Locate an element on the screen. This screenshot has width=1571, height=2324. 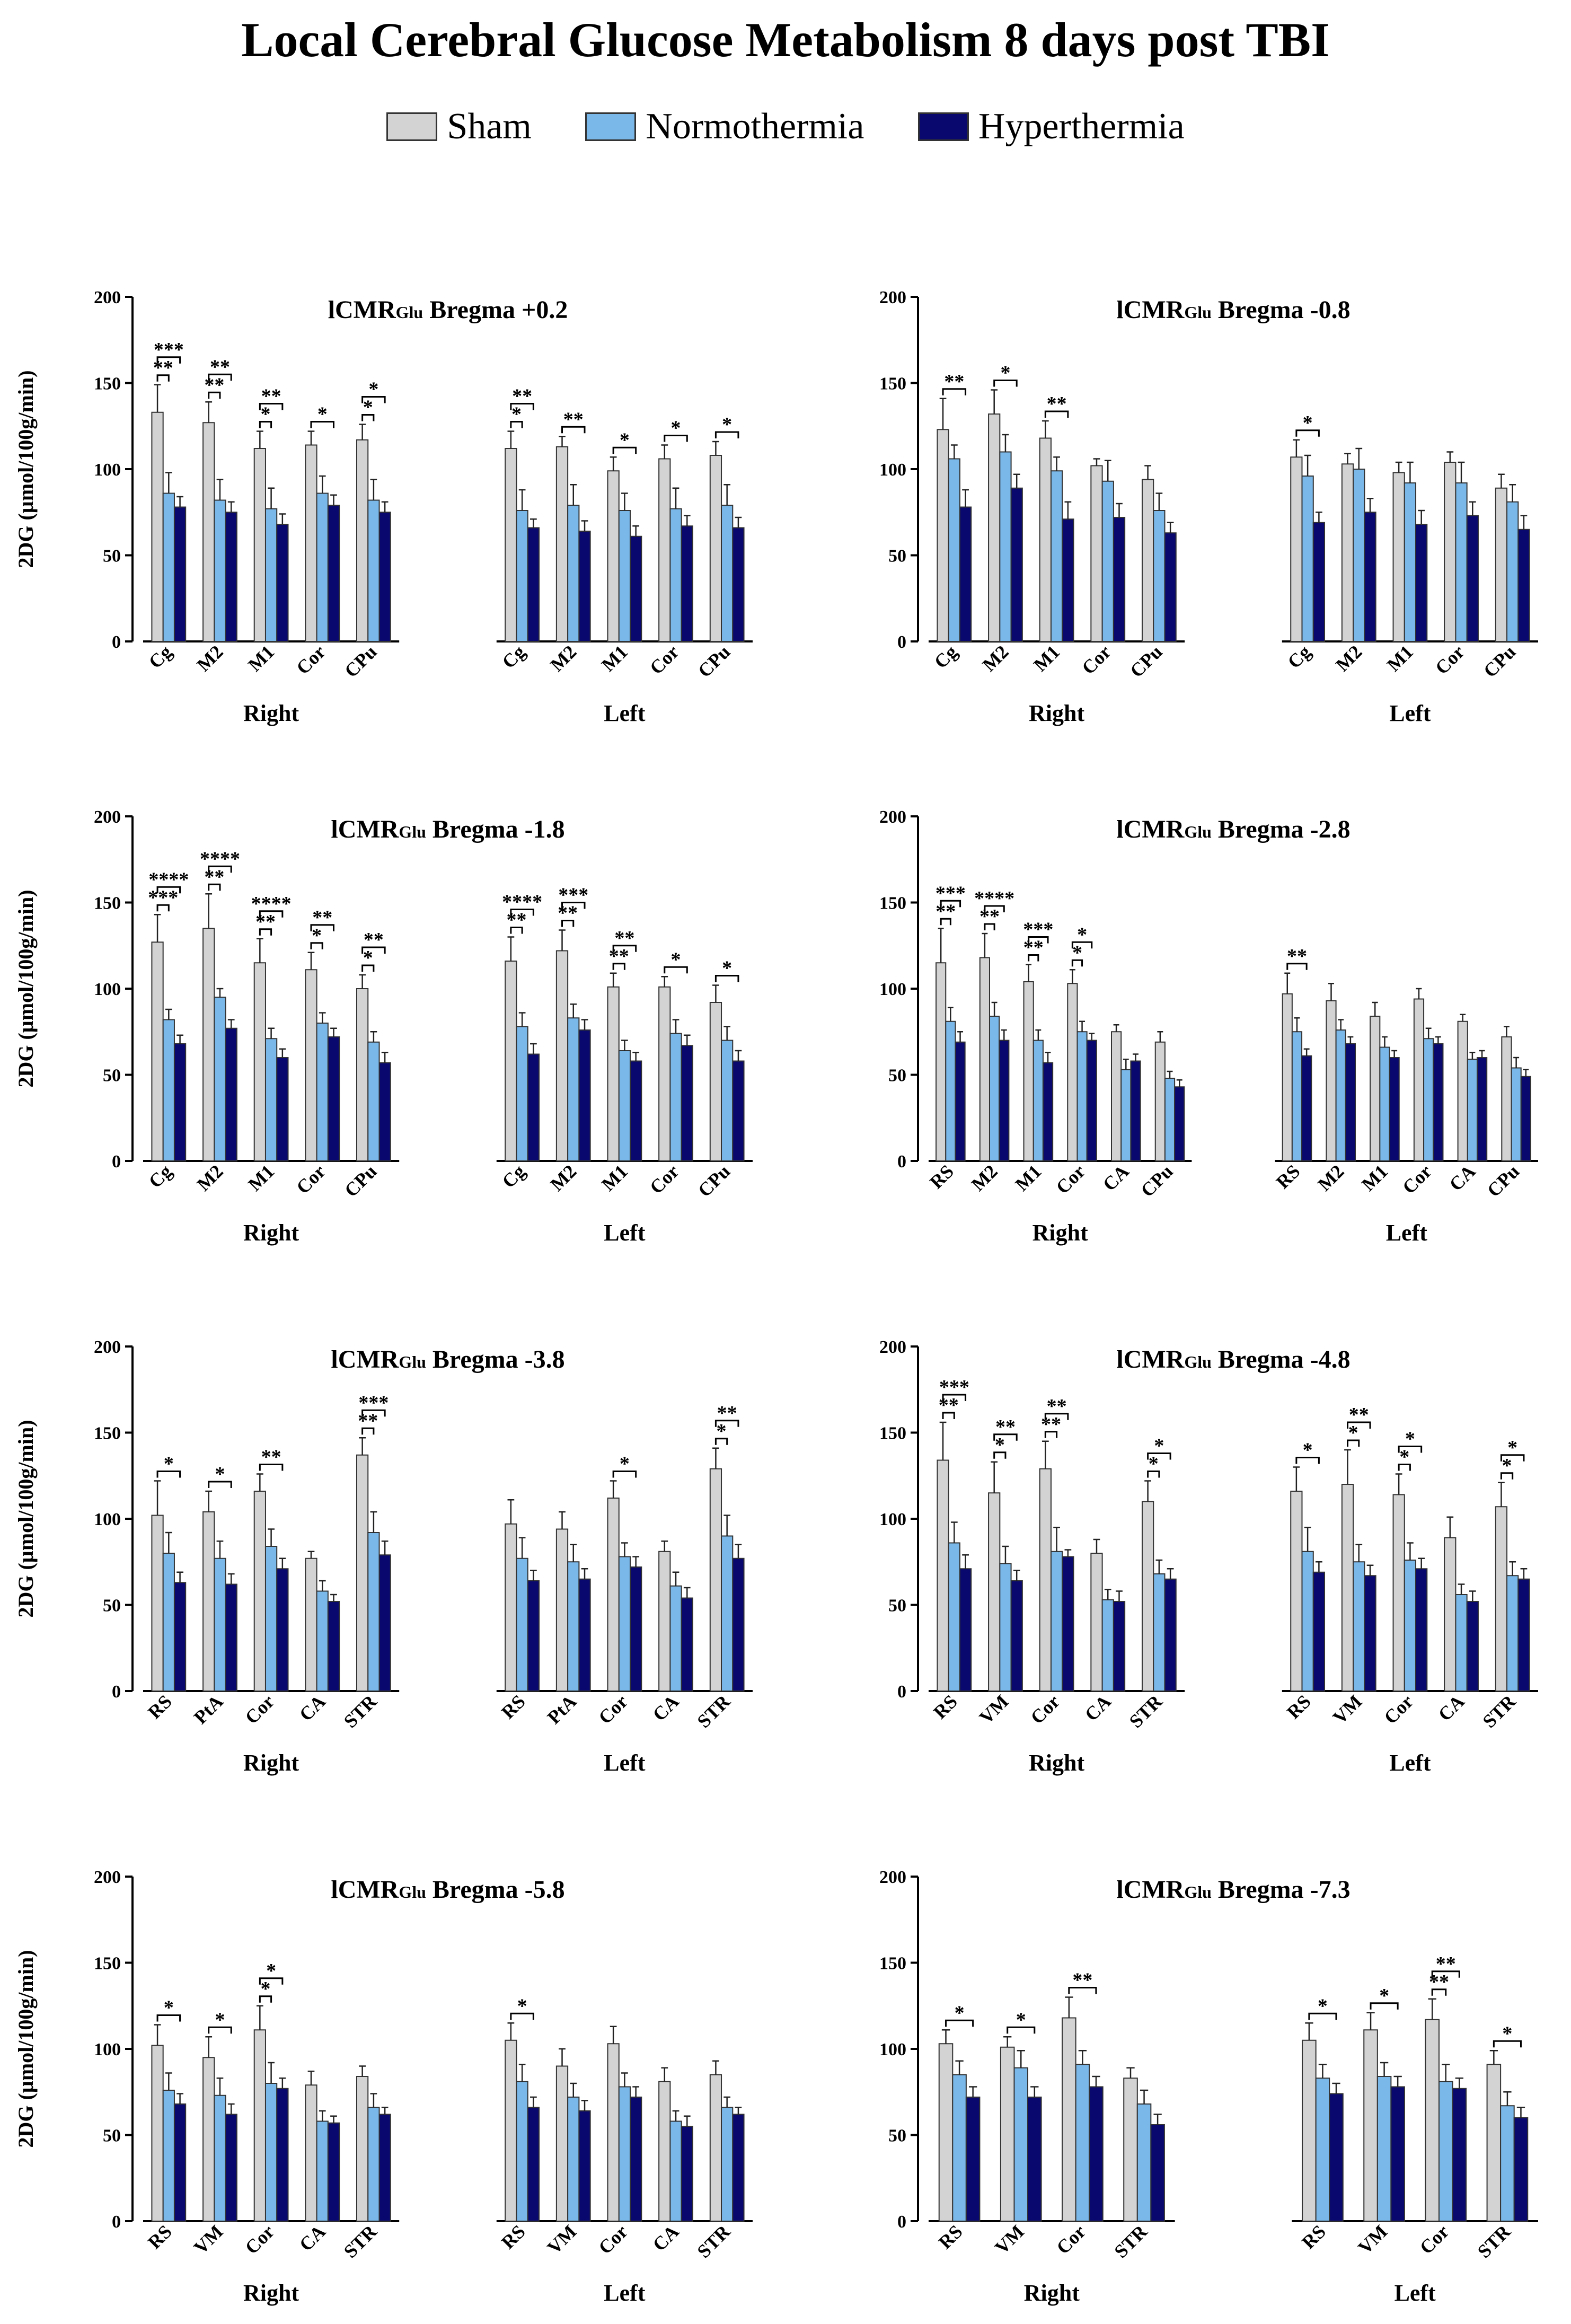
significance-label: **** is located at coordinates (522, 902).